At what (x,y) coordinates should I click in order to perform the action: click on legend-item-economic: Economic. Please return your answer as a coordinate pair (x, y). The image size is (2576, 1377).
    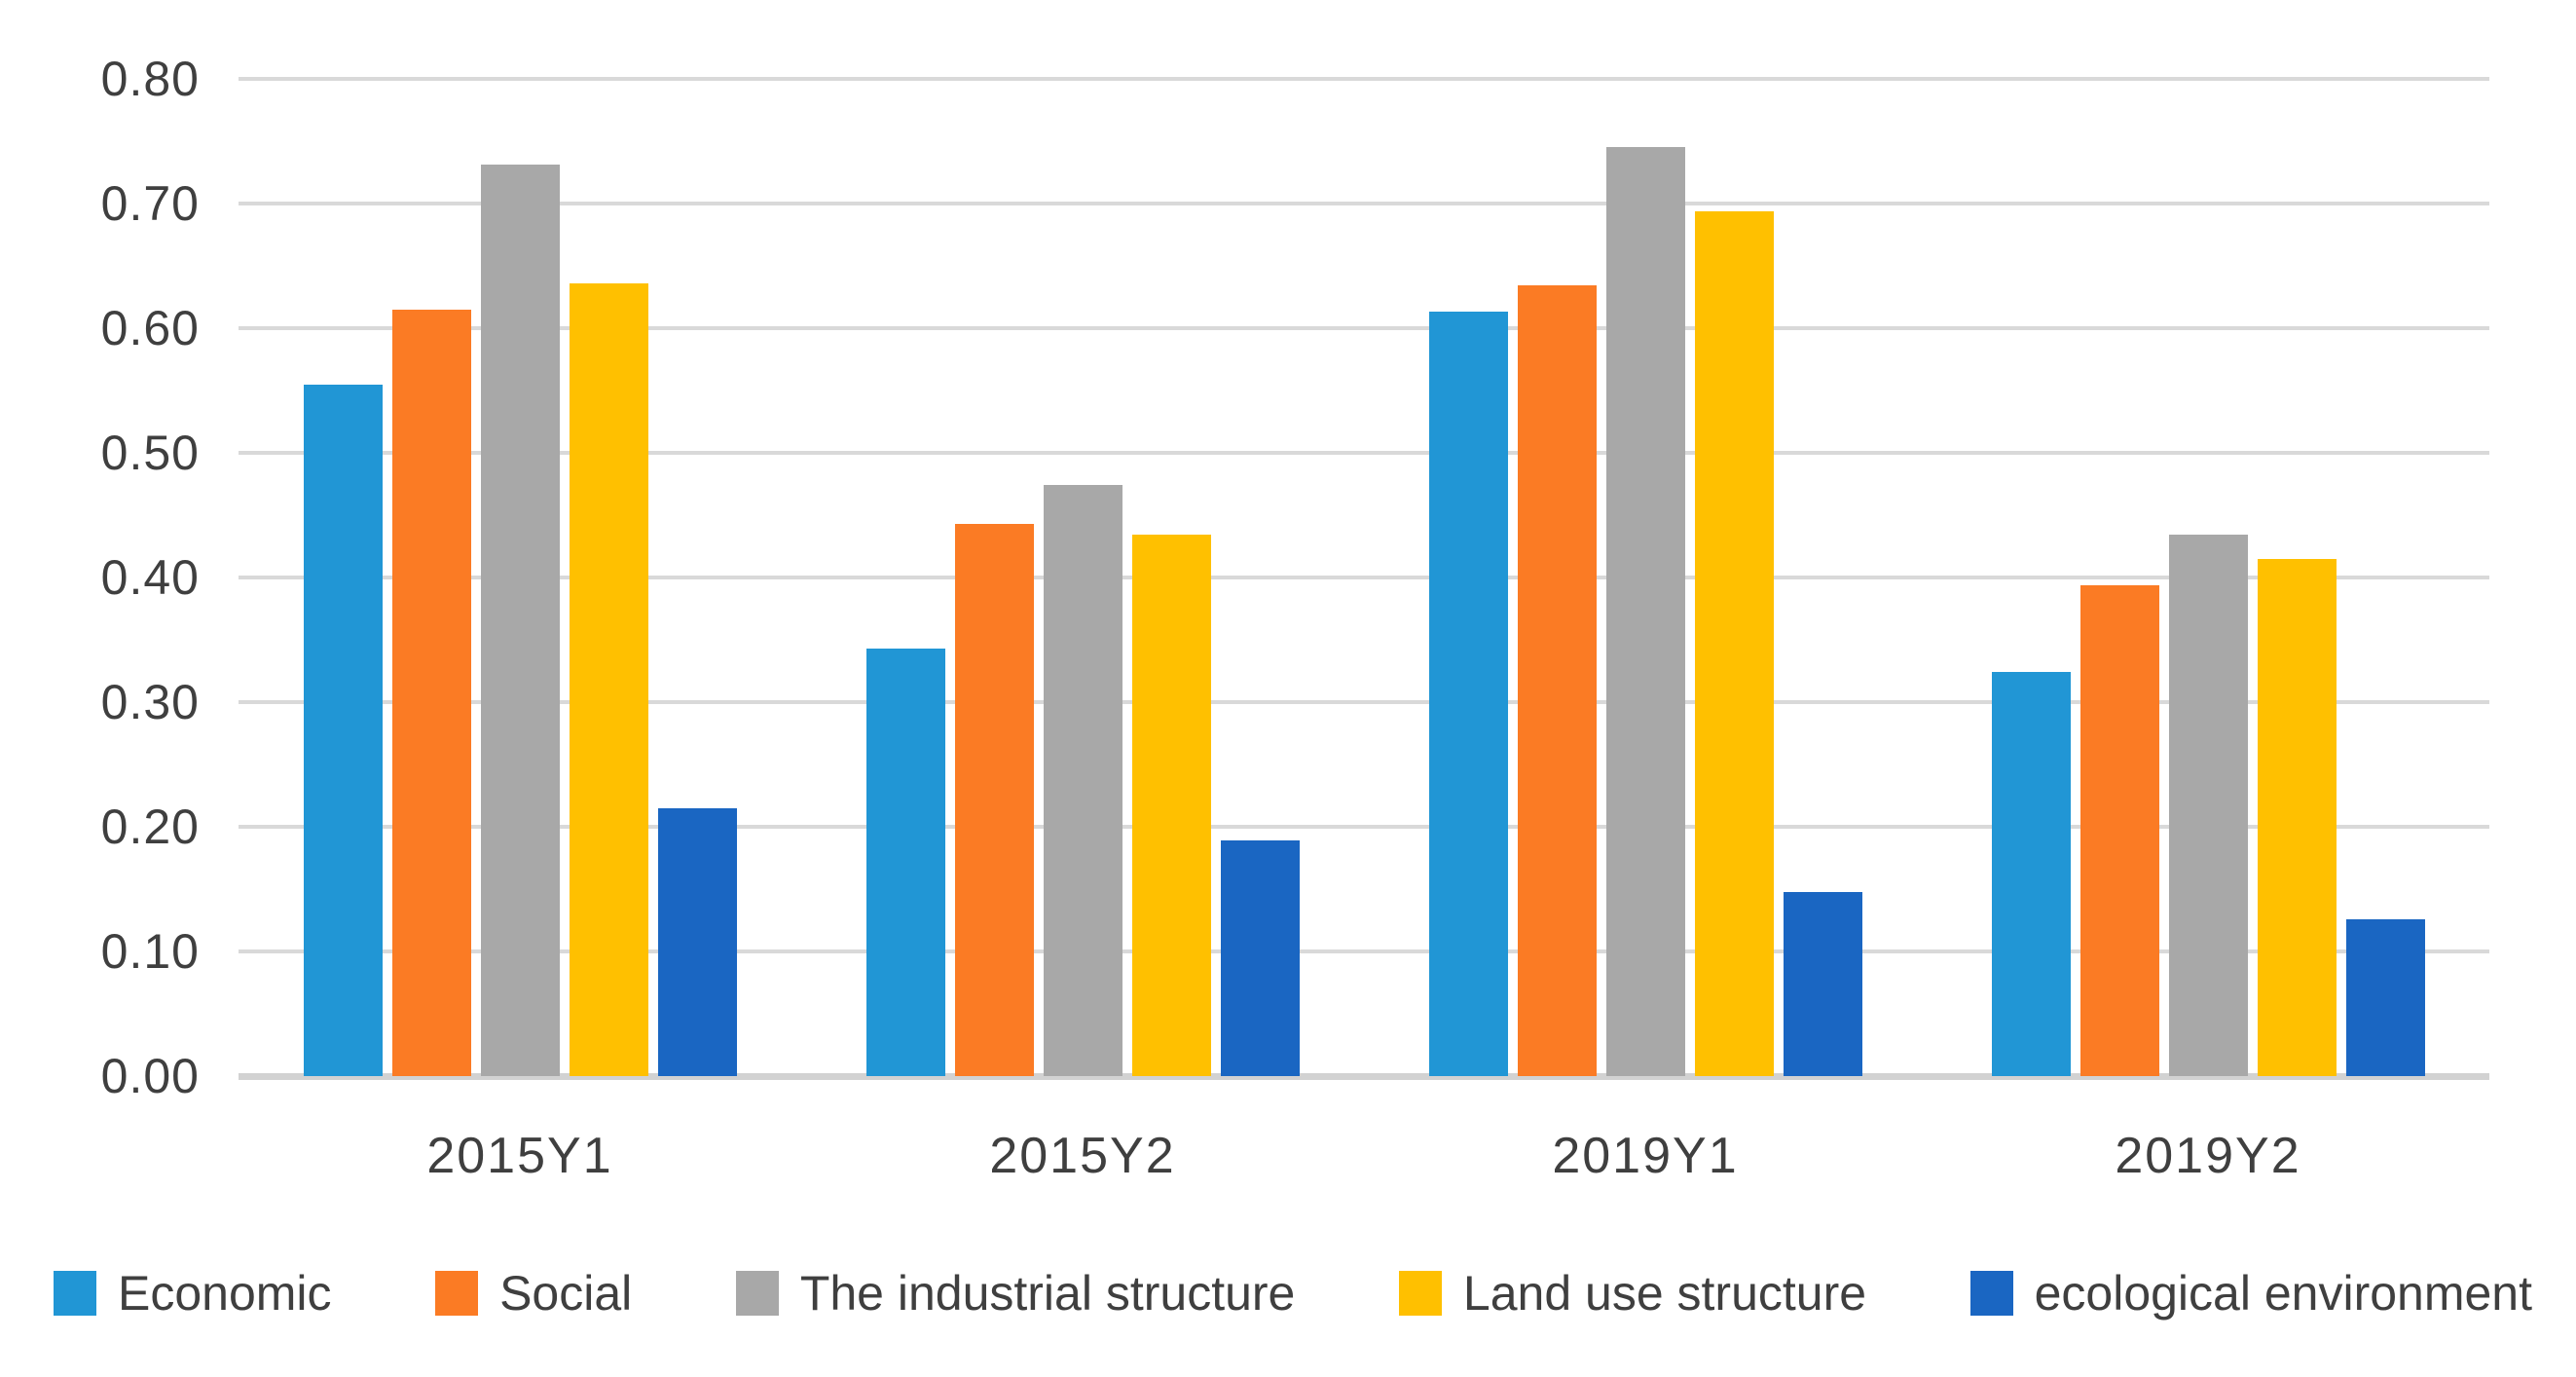
    Looking at the image, I should click on (193, 1293).